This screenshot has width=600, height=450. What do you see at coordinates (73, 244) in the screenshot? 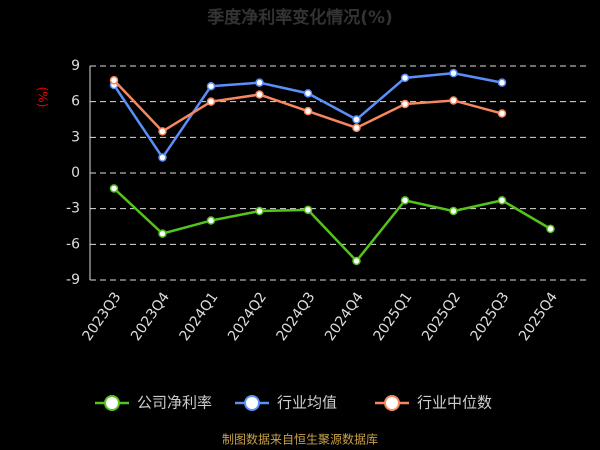
I see `y-tick-label: -6` at bounding box center [73, 244].